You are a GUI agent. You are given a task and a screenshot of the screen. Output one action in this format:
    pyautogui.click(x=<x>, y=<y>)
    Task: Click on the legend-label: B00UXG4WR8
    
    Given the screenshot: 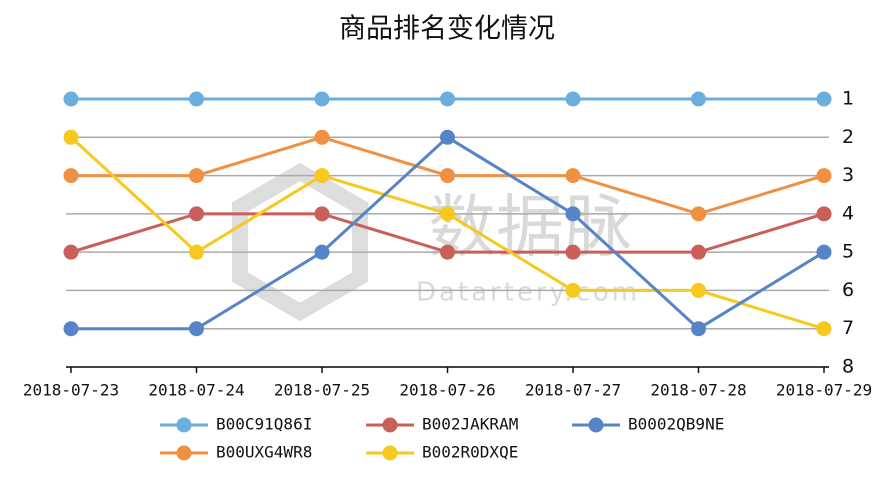 What is the action you would take?
    pyautogui.click(x=264, y=452)
    